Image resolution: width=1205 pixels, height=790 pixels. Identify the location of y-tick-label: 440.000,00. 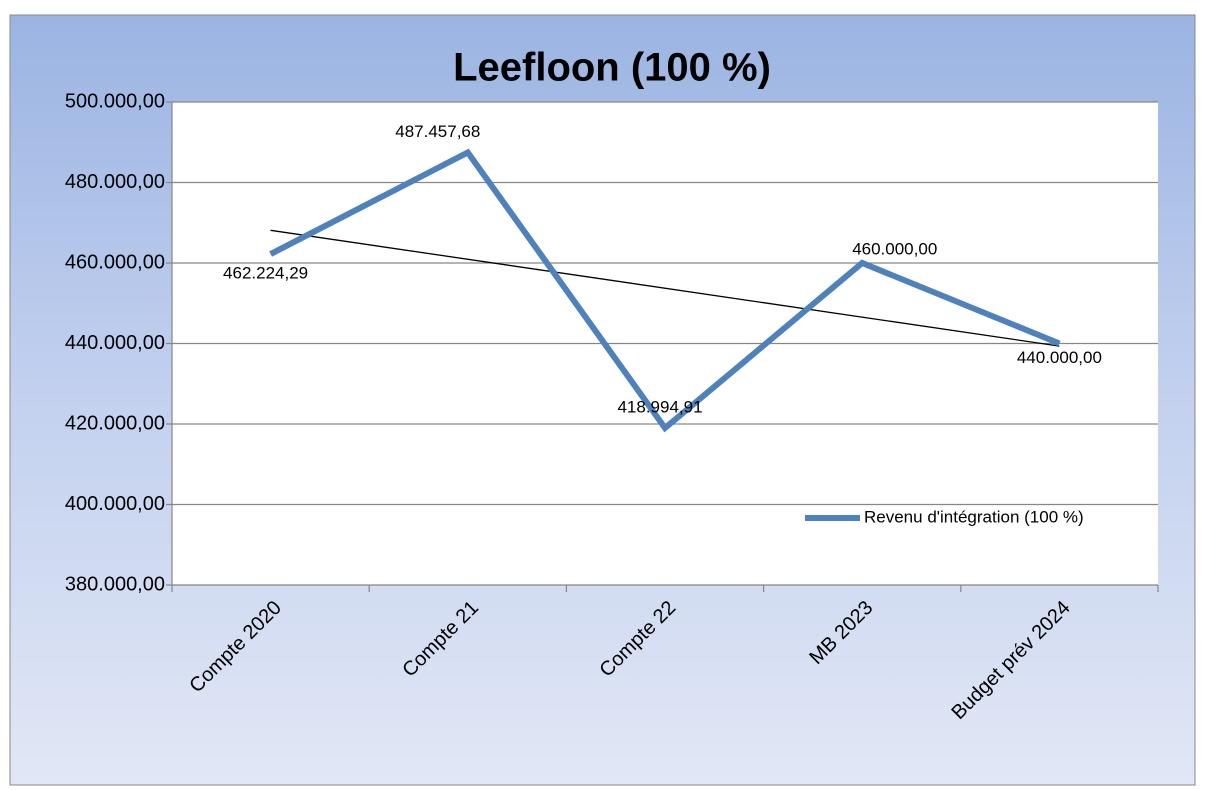
(115, 343).